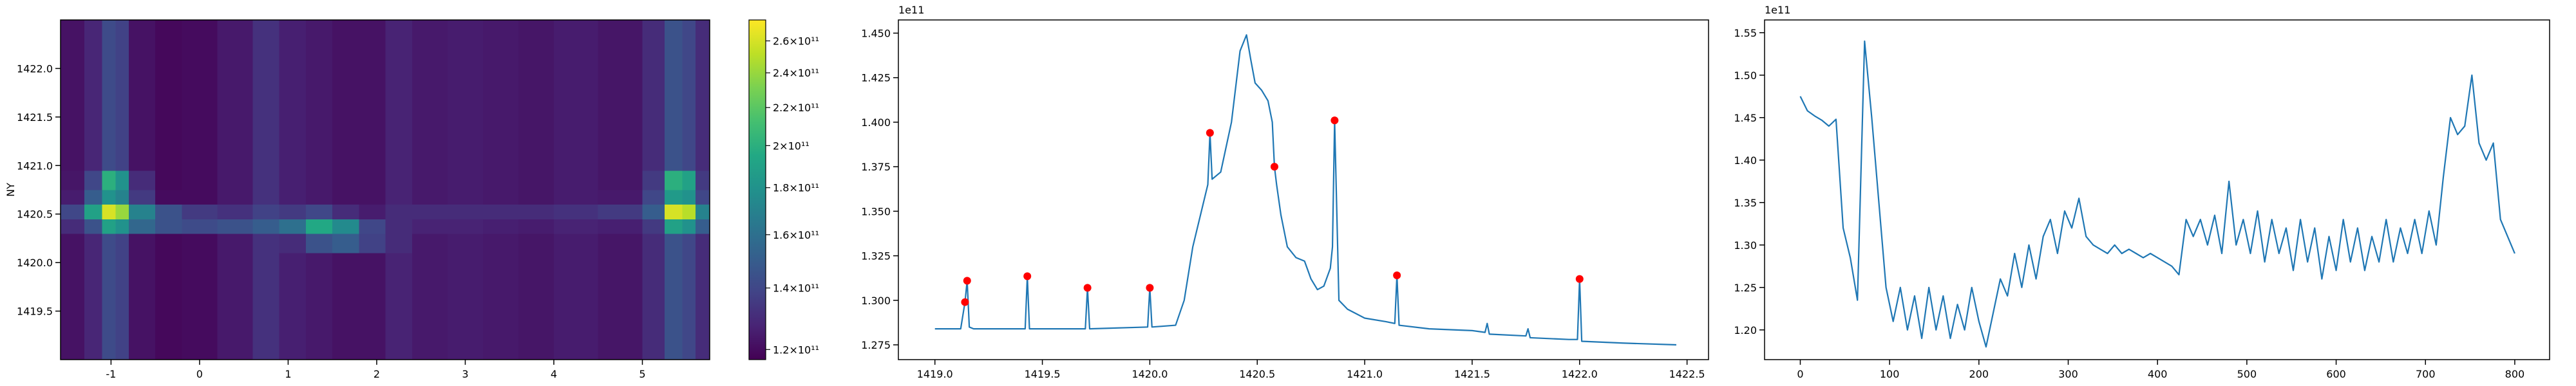  What do you see at coordinates (35, 68) in the screenshot?
I see `y-tick-label: 1422.0` at bounding box center [35, 68].